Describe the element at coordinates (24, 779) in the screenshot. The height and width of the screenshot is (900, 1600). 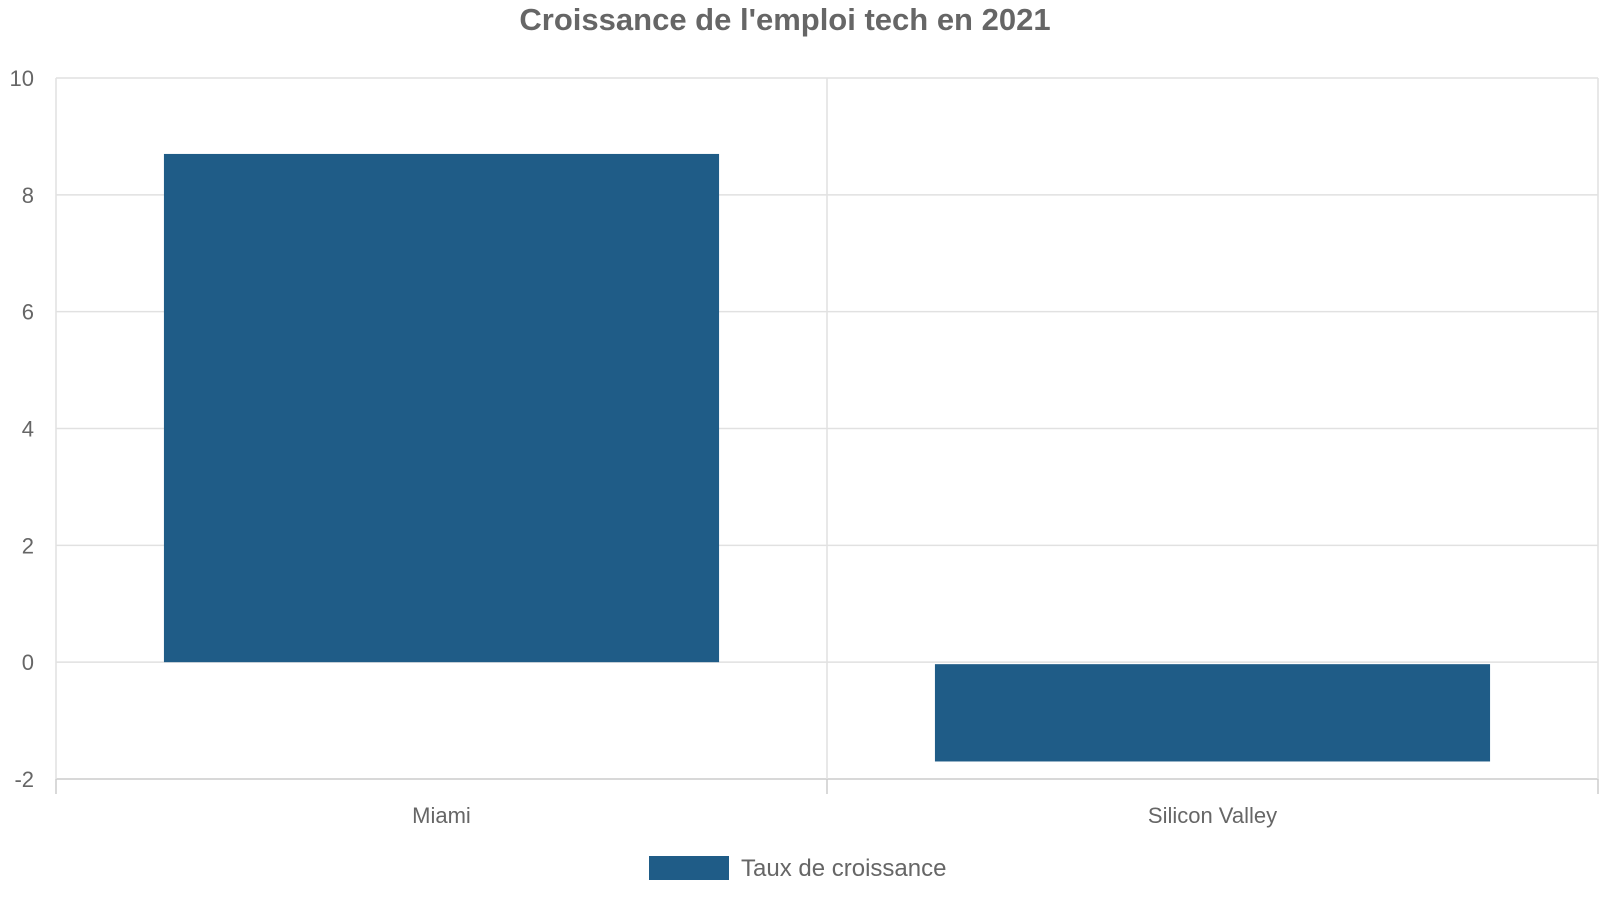
I see `y-tick-label: -2` at that location.